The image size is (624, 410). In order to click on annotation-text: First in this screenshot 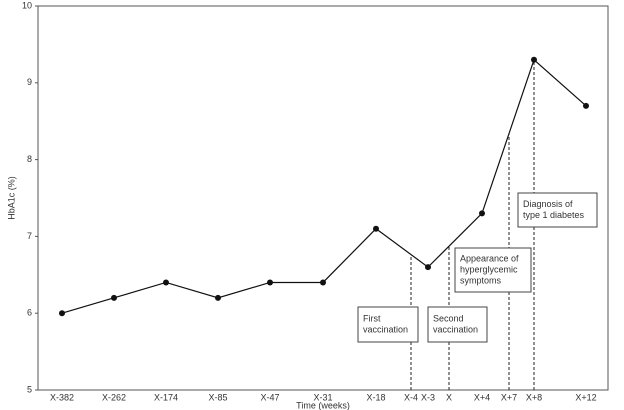, I will do `click(372, 318)`.